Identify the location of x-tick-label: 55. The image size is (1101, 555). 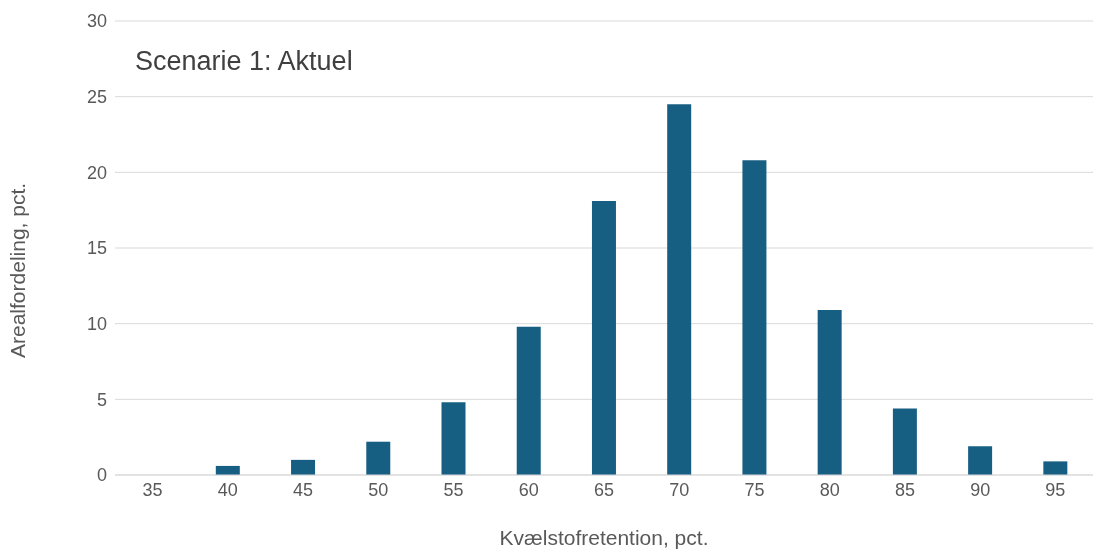
(453, 489).